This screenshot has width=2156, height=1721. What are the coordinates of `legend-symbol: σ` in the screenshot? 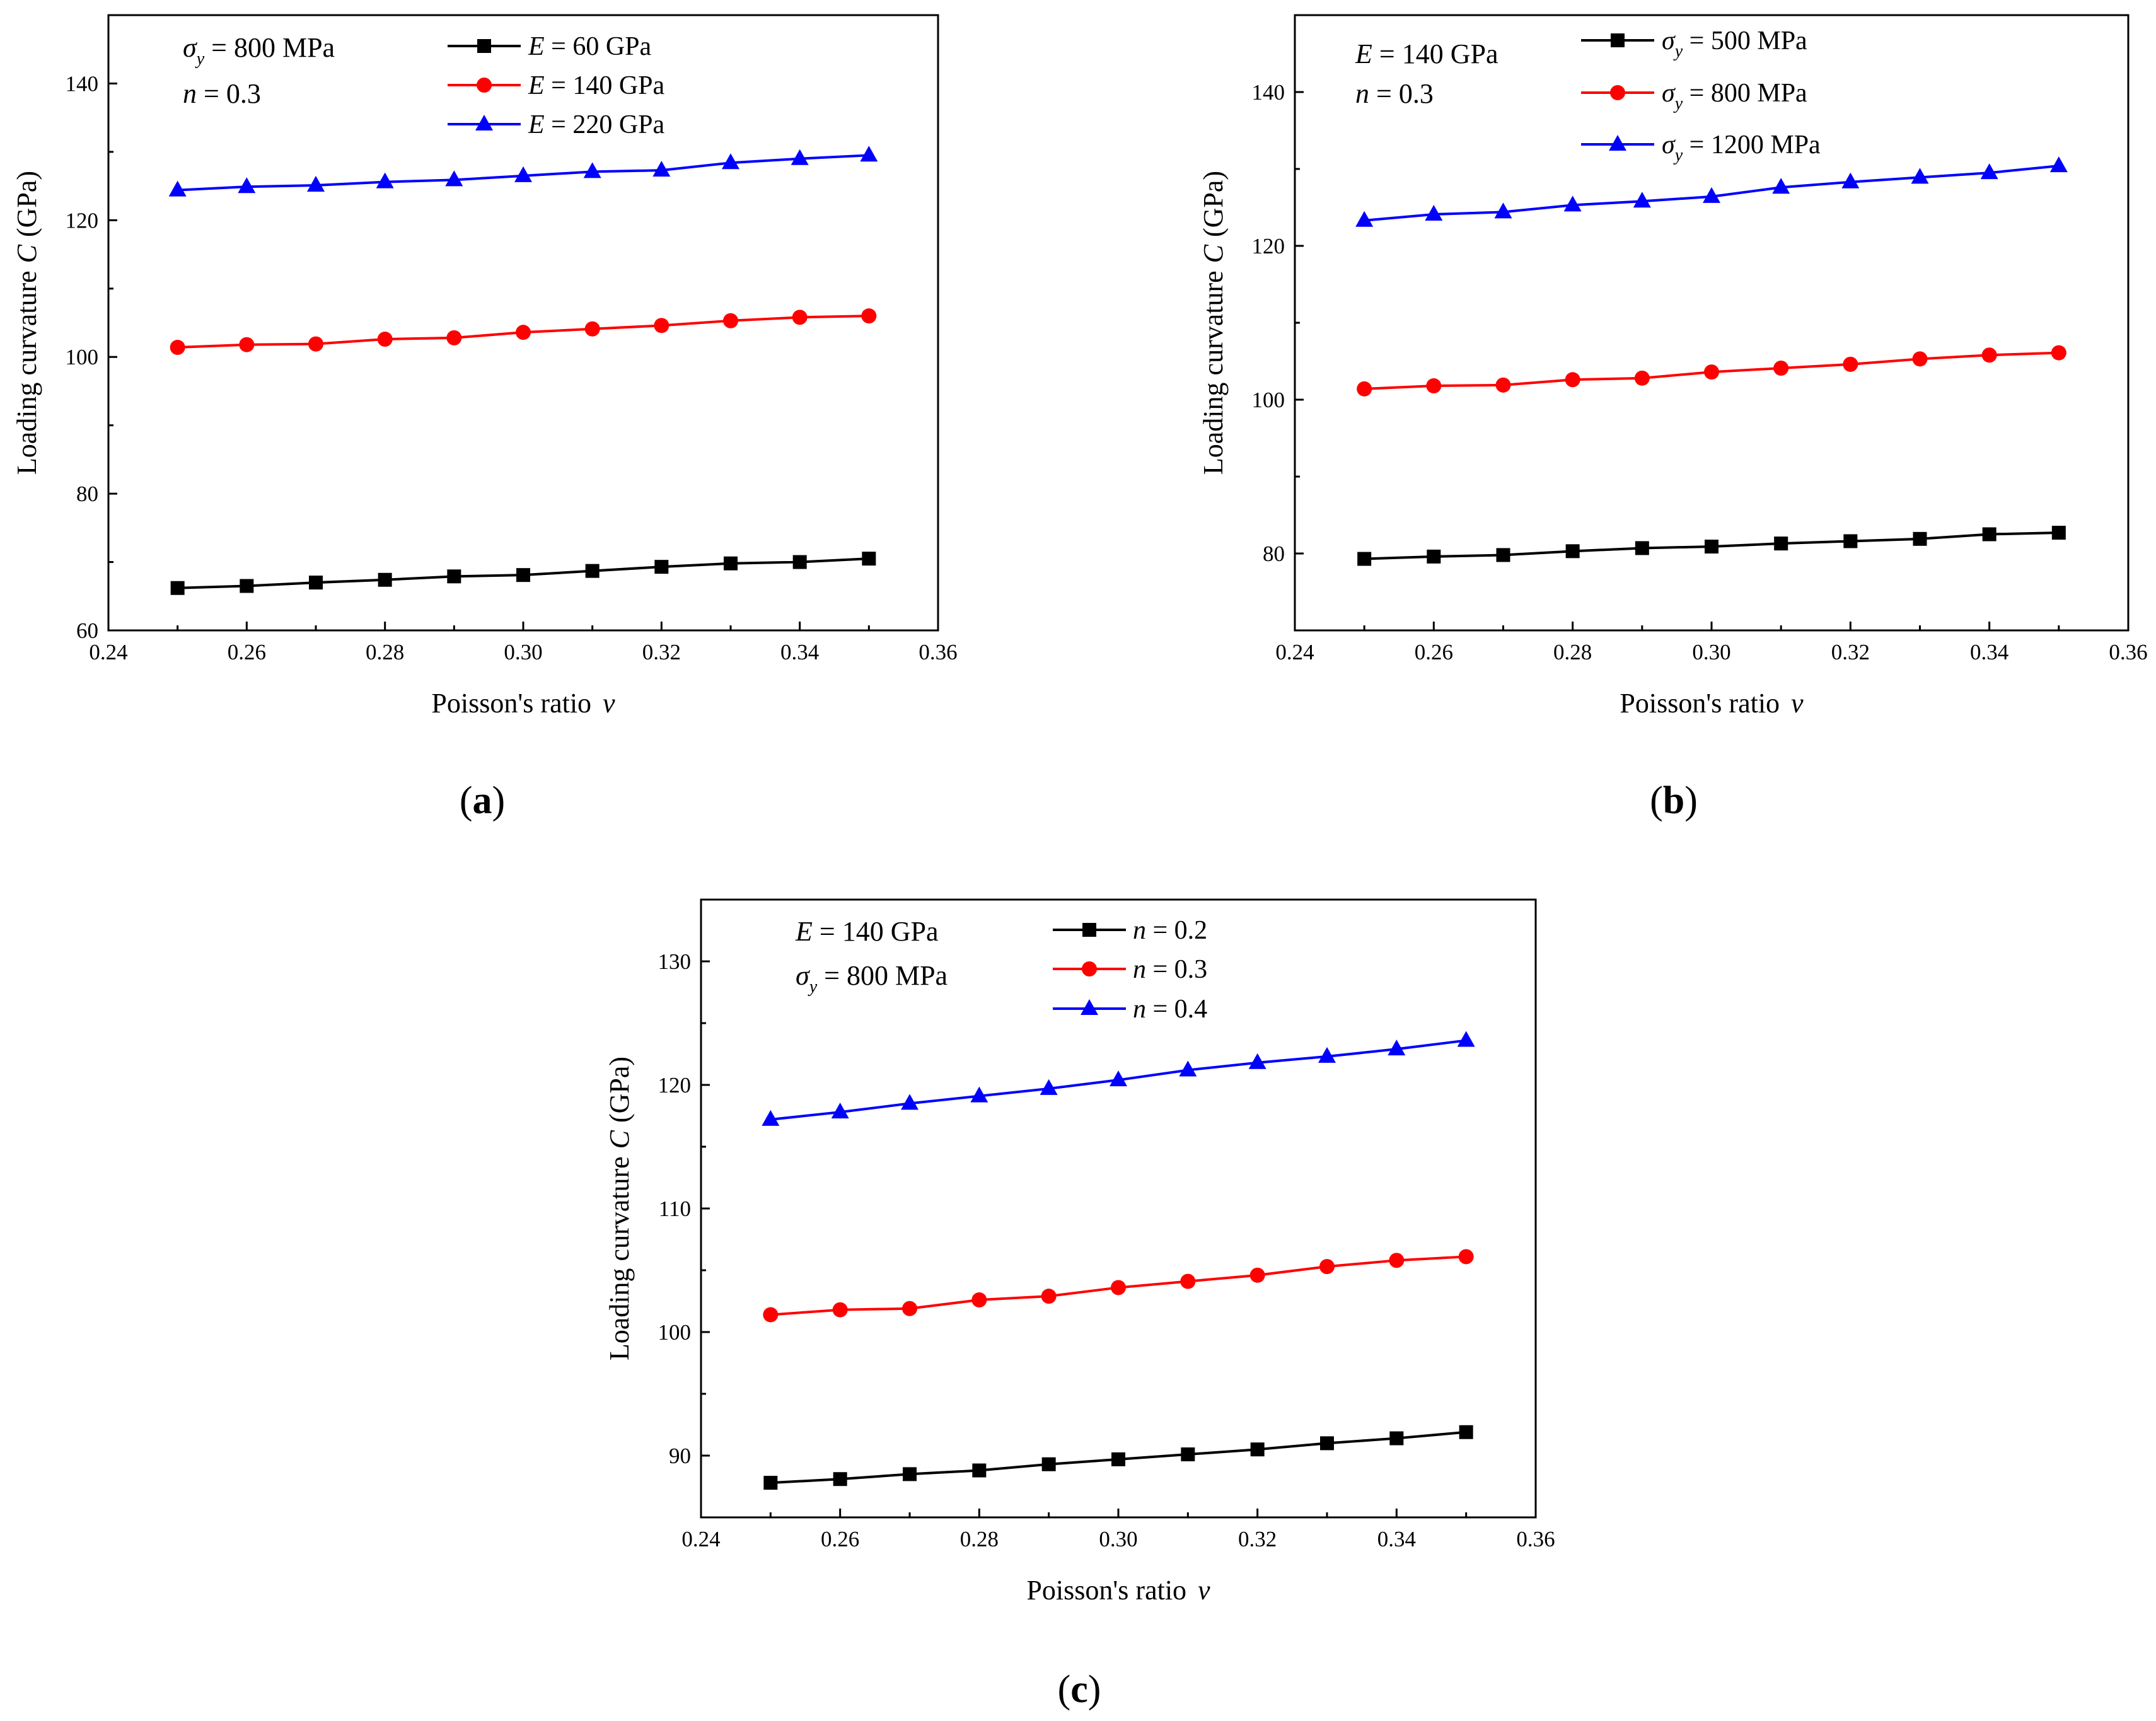 It's located at (1669, 40).